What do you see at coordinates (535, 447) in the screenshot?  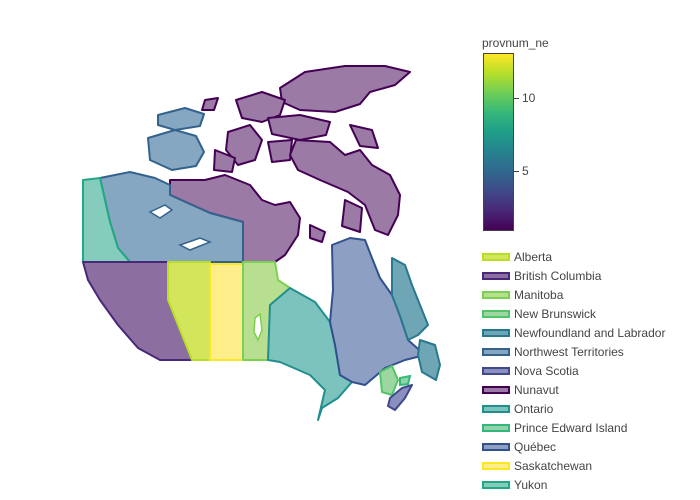 I see `legend-label: Québec` at bounding box center [535, 447].